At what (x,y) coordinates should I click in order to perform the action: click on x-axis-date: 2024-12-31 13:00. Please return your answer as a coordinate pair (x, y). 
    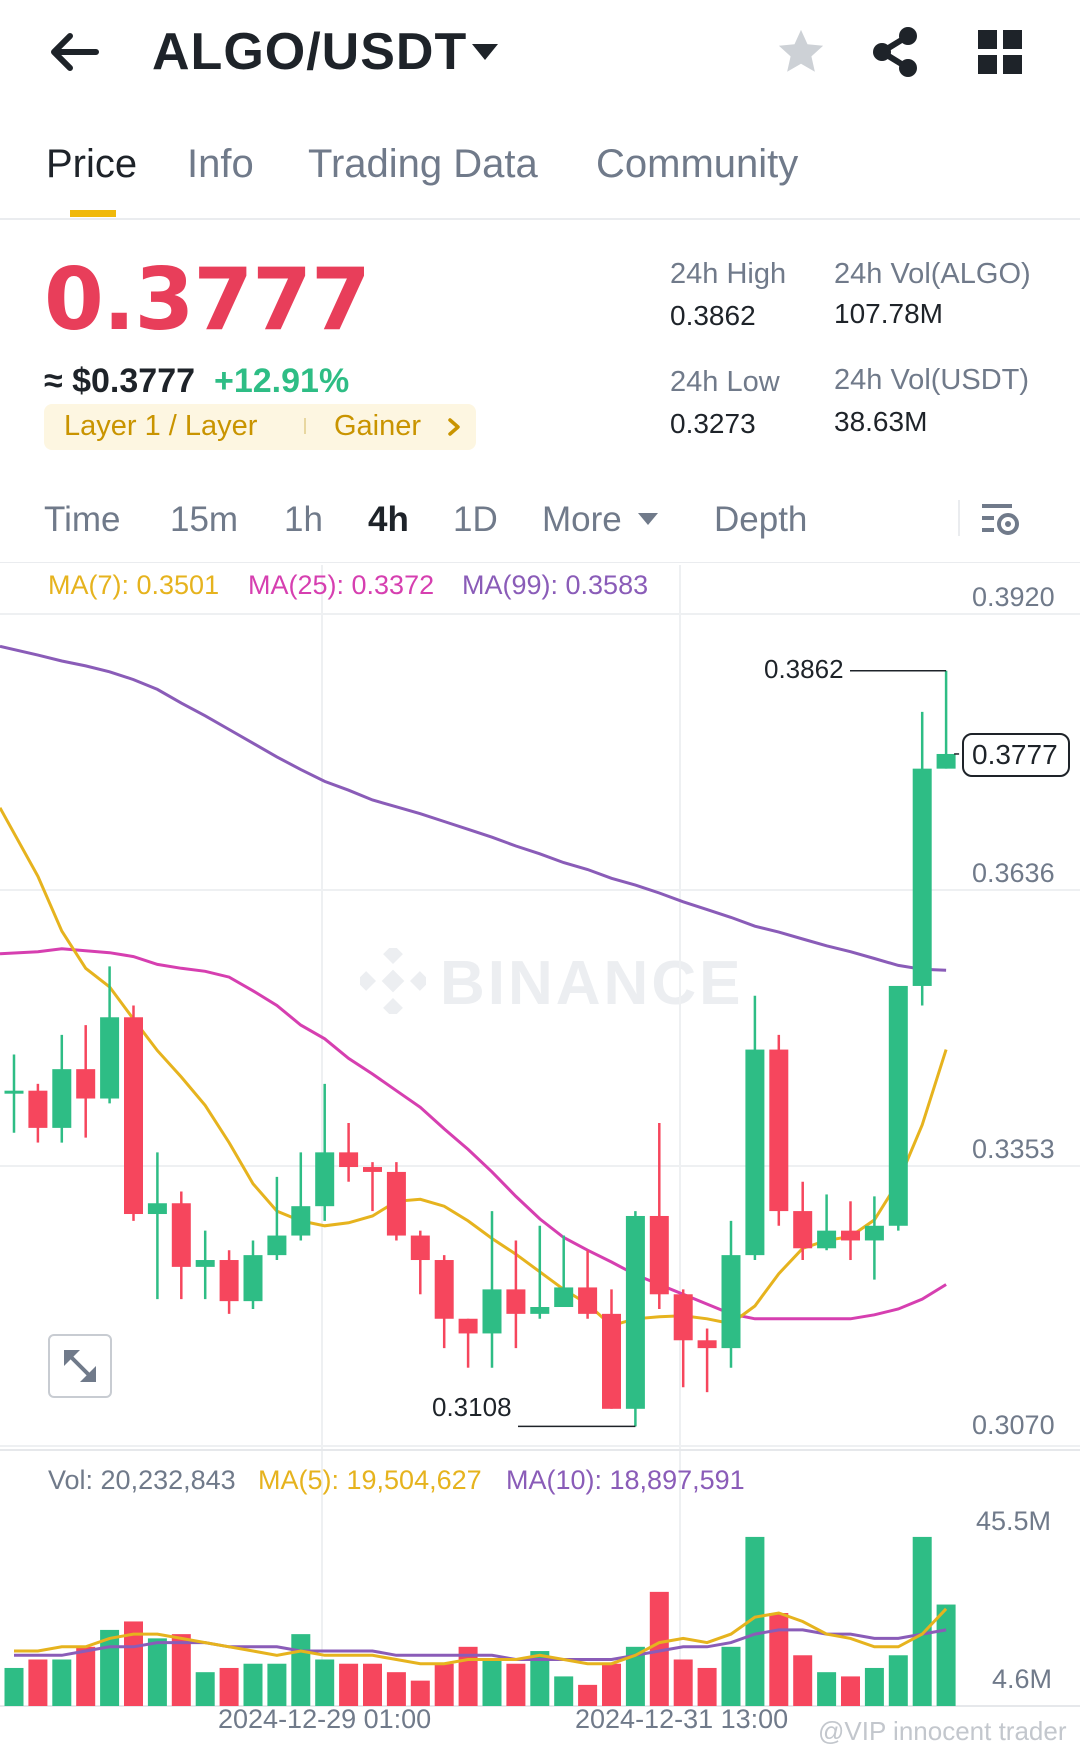
    Looking at the image, I should click on (682, 1719).